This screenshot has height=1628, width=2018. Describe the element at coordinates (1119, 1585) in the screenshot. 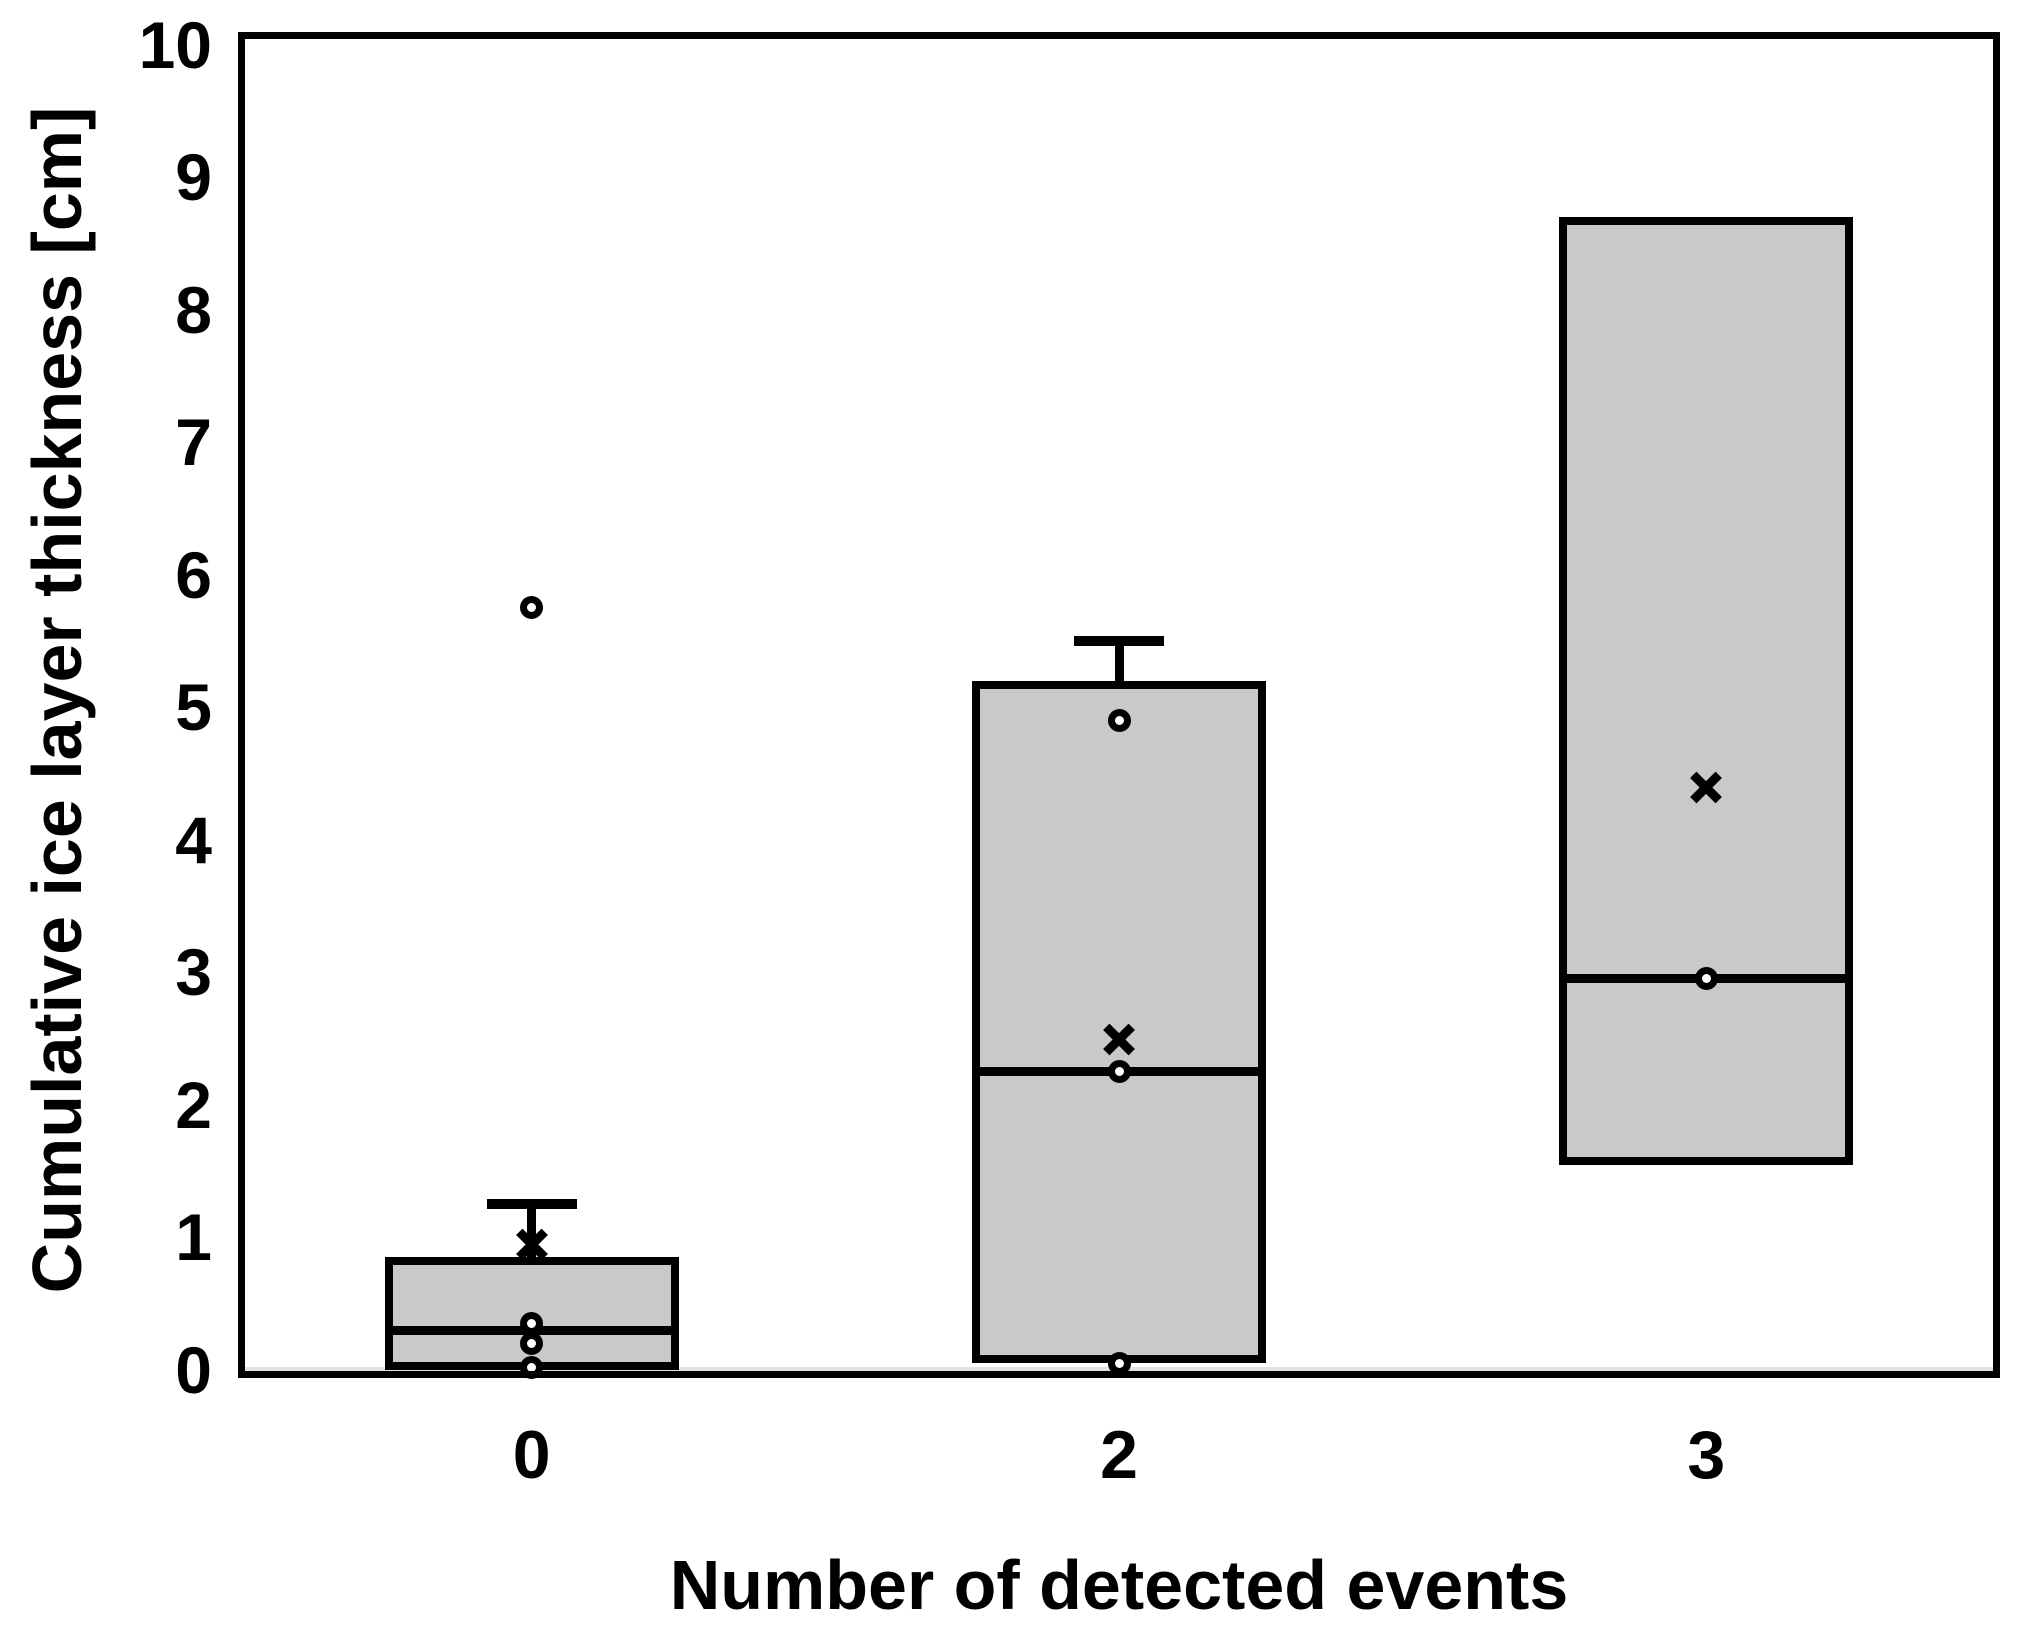

I see `x-axis-title: Number of detected events` at that location.